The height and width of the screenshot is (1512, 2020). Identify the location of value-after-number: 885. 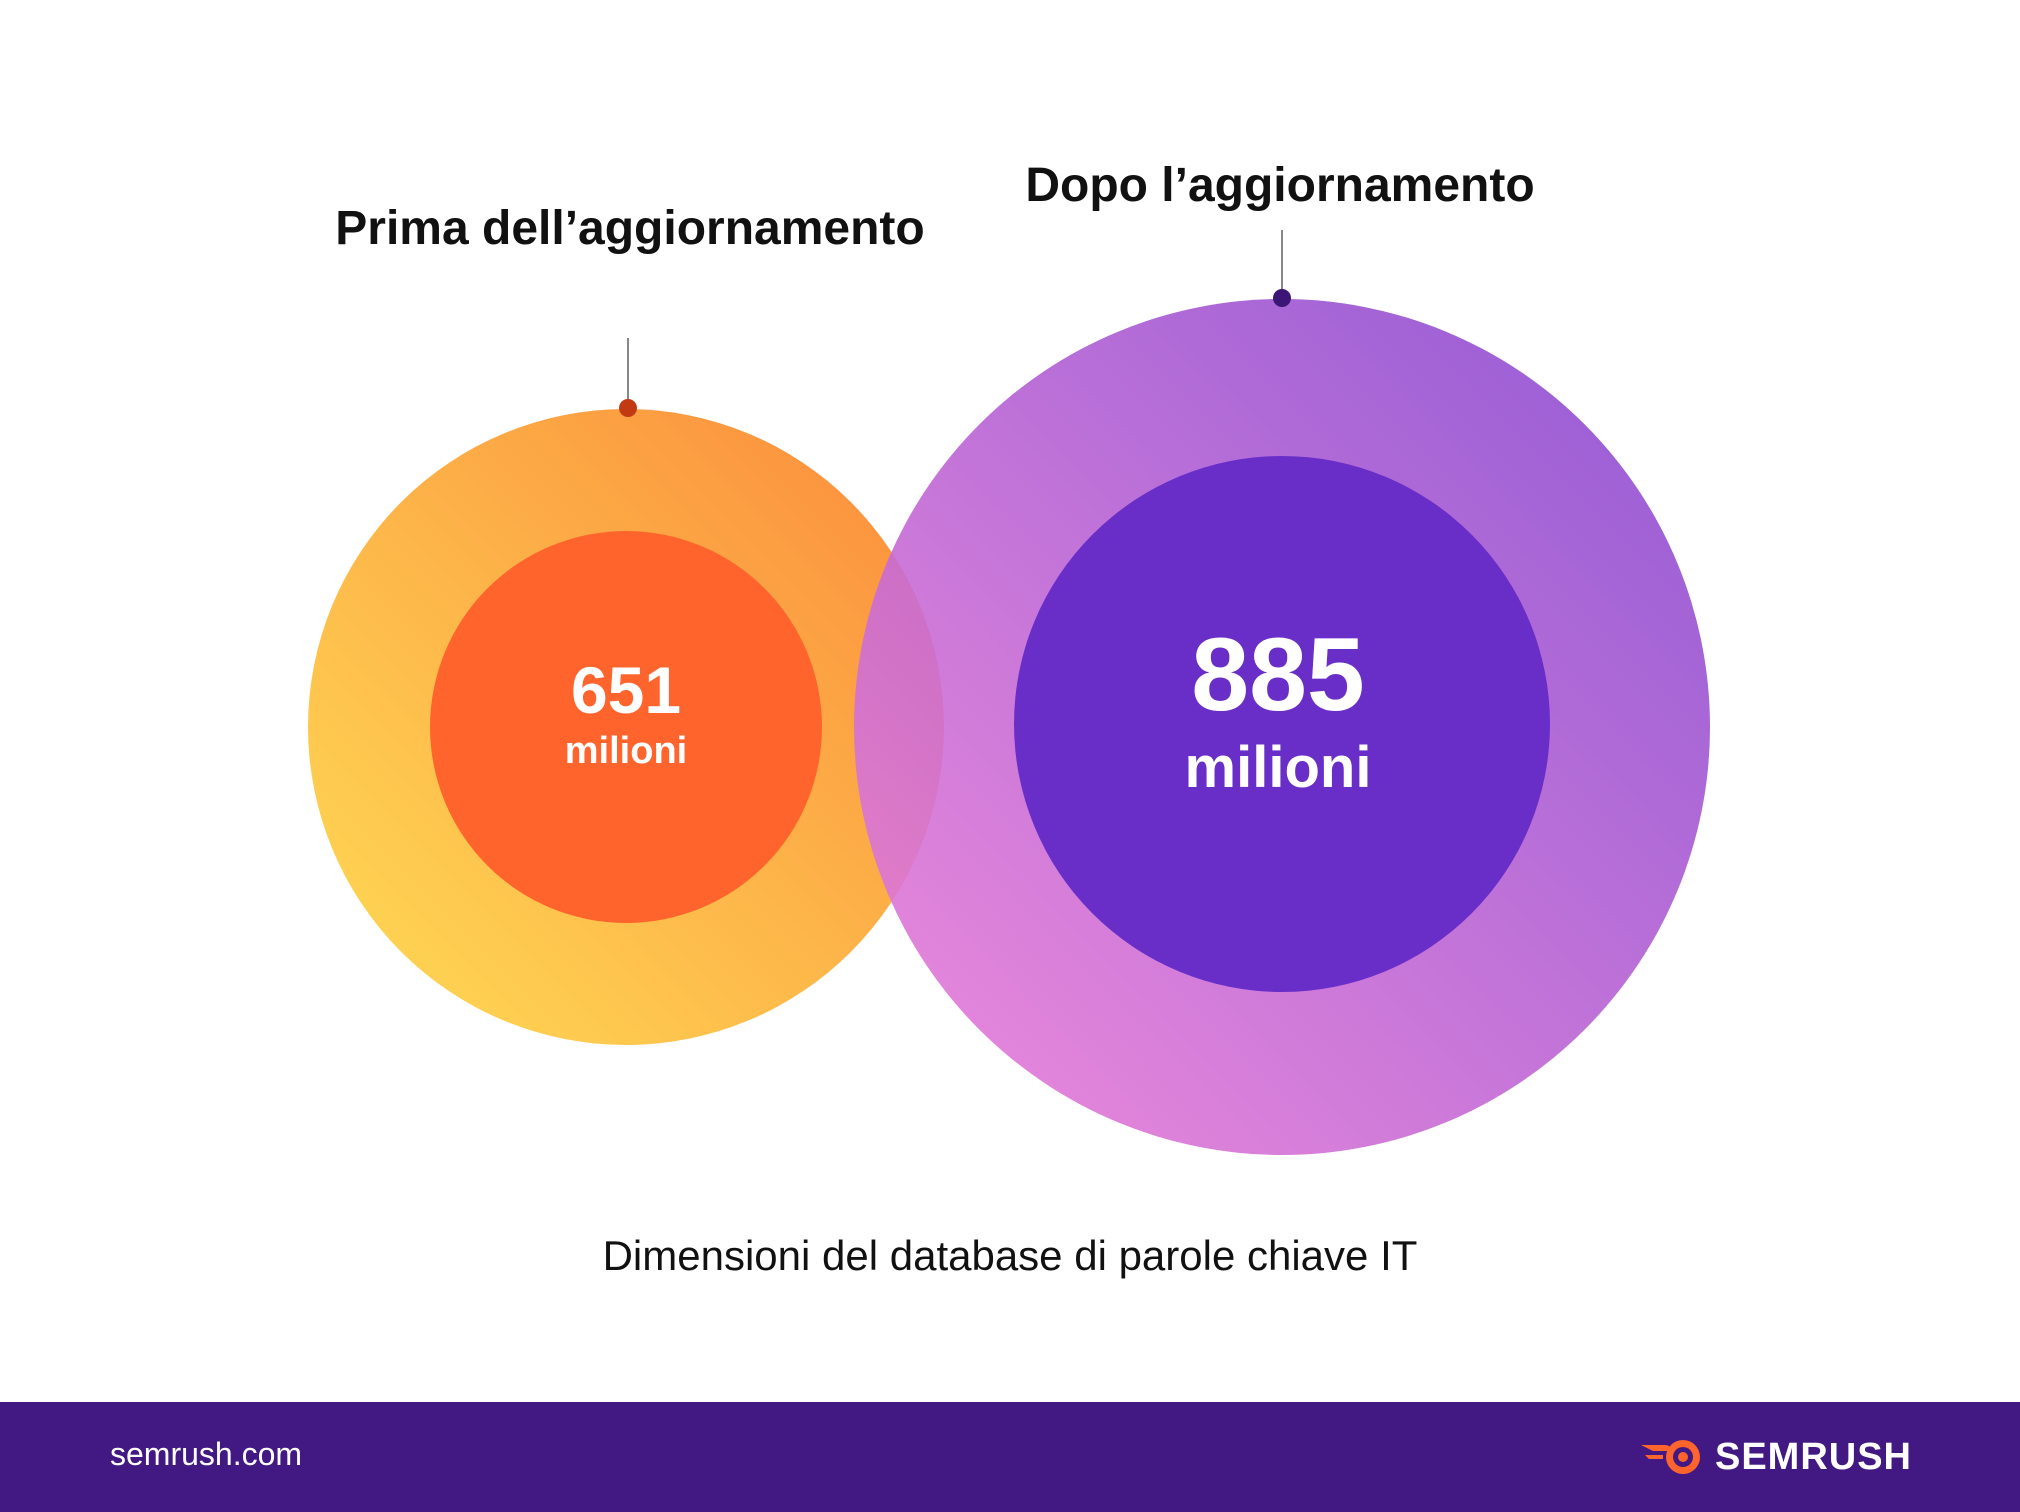
(1278, 675).